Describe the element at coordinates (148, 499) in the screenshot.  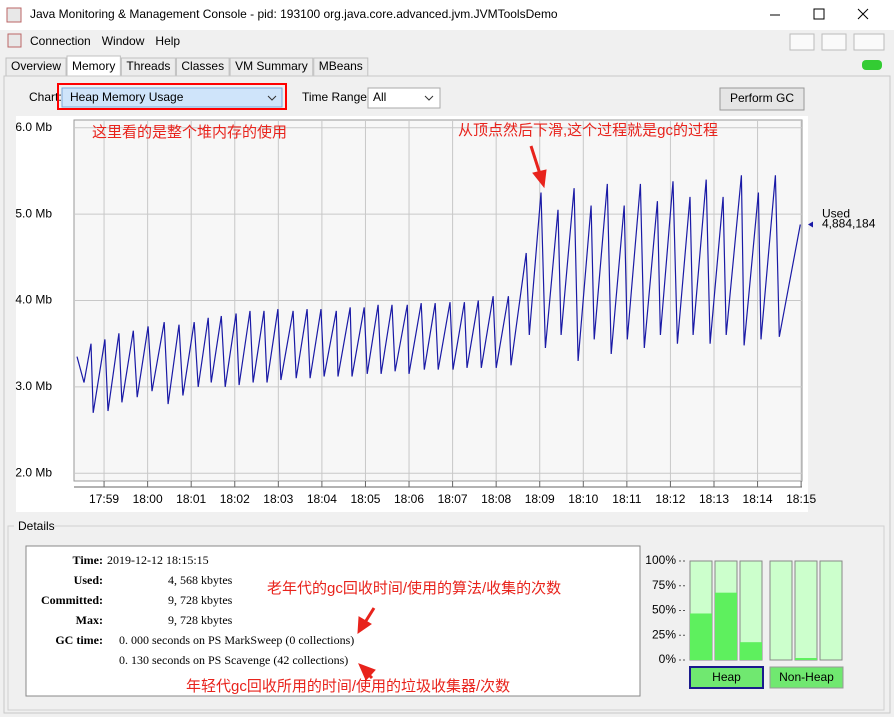
I see `x-tick-label: 18:00` at that location.